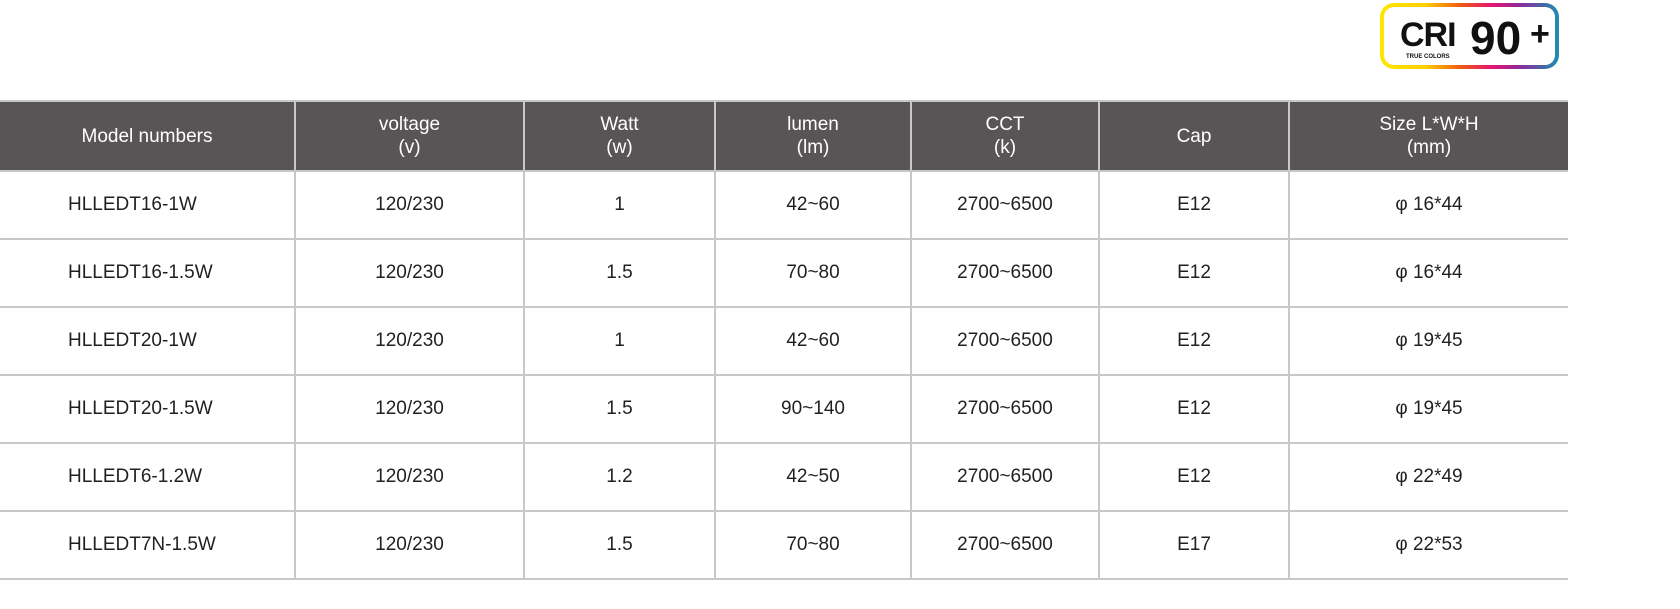 The height and width of the screenshot is (609, 1680). Describe the element at coordinates (409, 124) in the screenshot. I see `header-label: voltage` at that location.